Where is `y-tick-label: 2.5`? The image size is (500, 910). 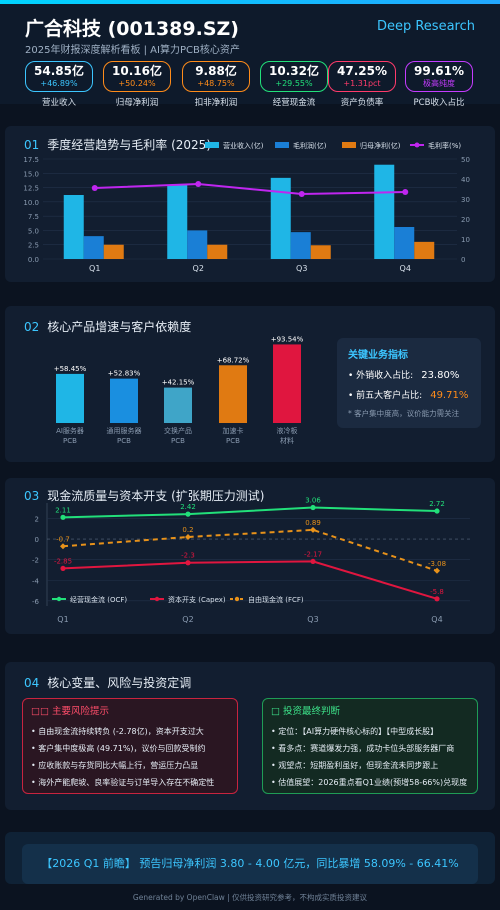
y-tick-label: 2.5 is located at coordinates (33, 246).